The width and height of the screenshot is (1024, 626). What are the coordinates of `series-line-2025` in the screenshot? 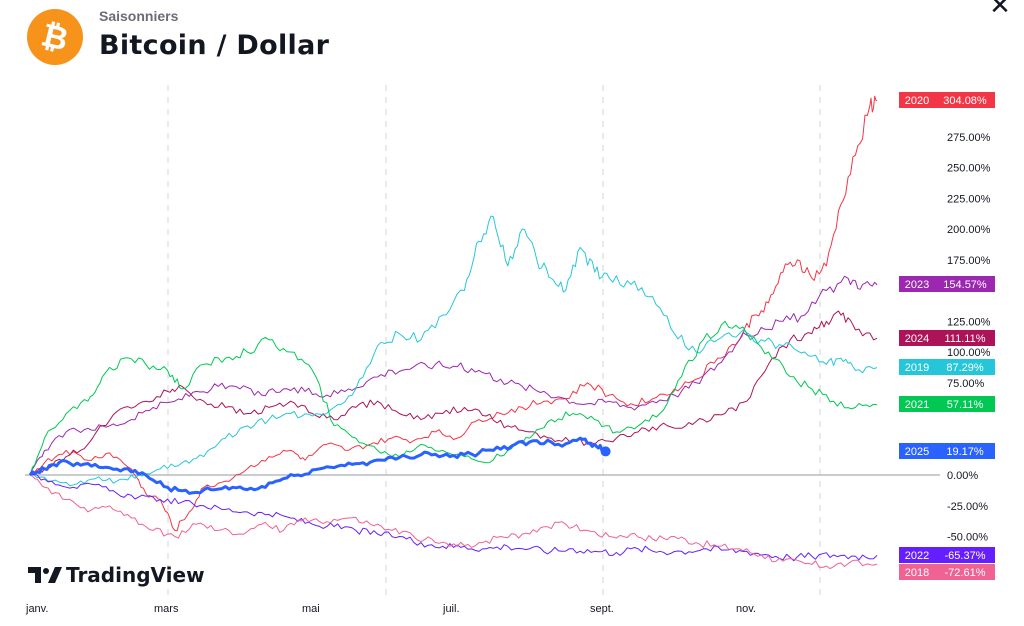 It's located at (317, 465).